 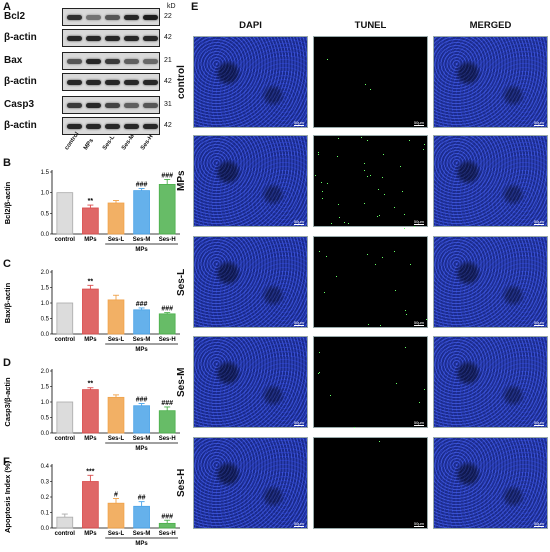 I want to click on y-tick-label: 0.3, so click(x=45, y=483).